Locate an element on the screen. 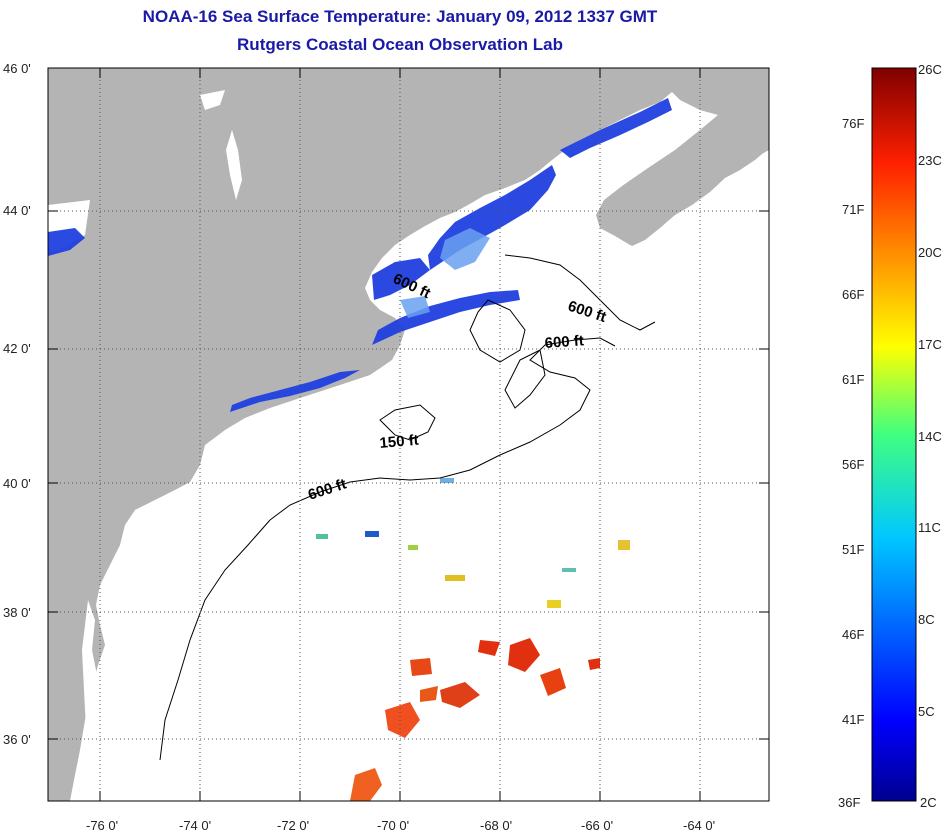 The height and width of the screenshot is (840, 944). lat-label-38: 38 0' is located at coordinates (17, 612).